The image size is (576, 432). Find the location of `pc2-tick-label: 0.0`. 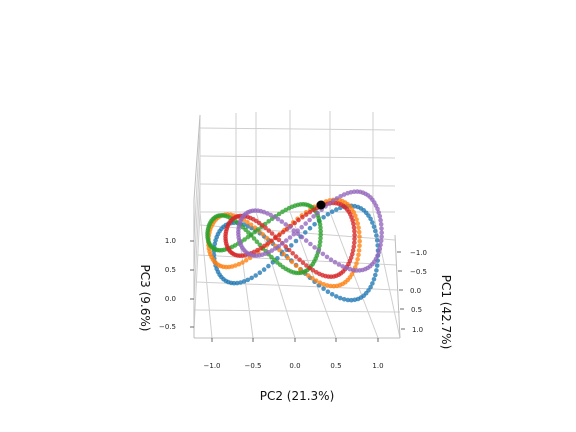

pc2-tick-label: 0.0 is located at coordinates (294, 366).